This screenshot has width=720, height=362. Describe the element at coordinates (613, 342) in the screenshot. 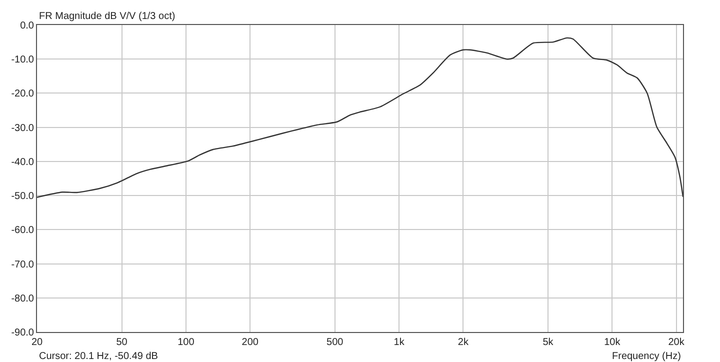

I see `x-tick-label: 10k` at that location.